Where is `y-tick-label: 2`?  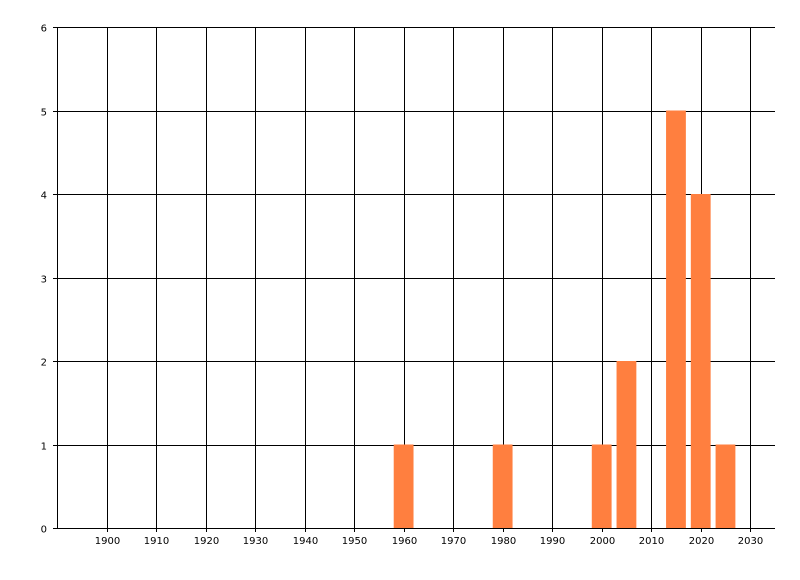 y-tick-label: 2 is located at coordinates (44, 363).